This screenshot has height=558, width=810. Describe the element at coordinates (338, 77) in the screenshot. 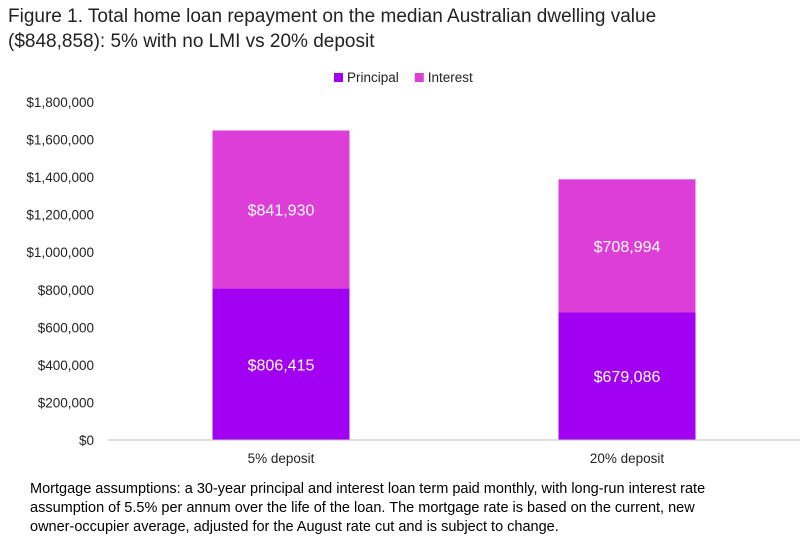

I see `legend-swatch-principal` at that location.